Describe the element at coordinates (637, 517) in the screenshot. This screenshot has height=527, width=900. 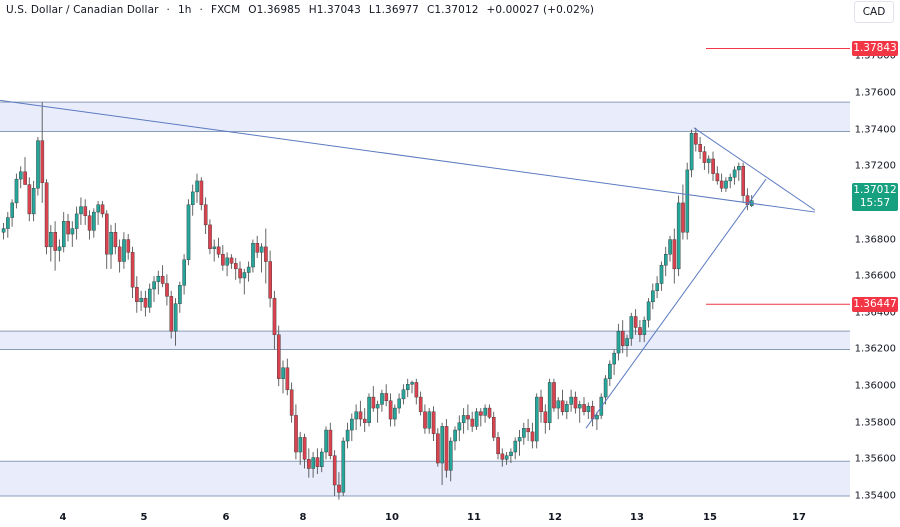
I see `time-axis-label: 13` at that location.